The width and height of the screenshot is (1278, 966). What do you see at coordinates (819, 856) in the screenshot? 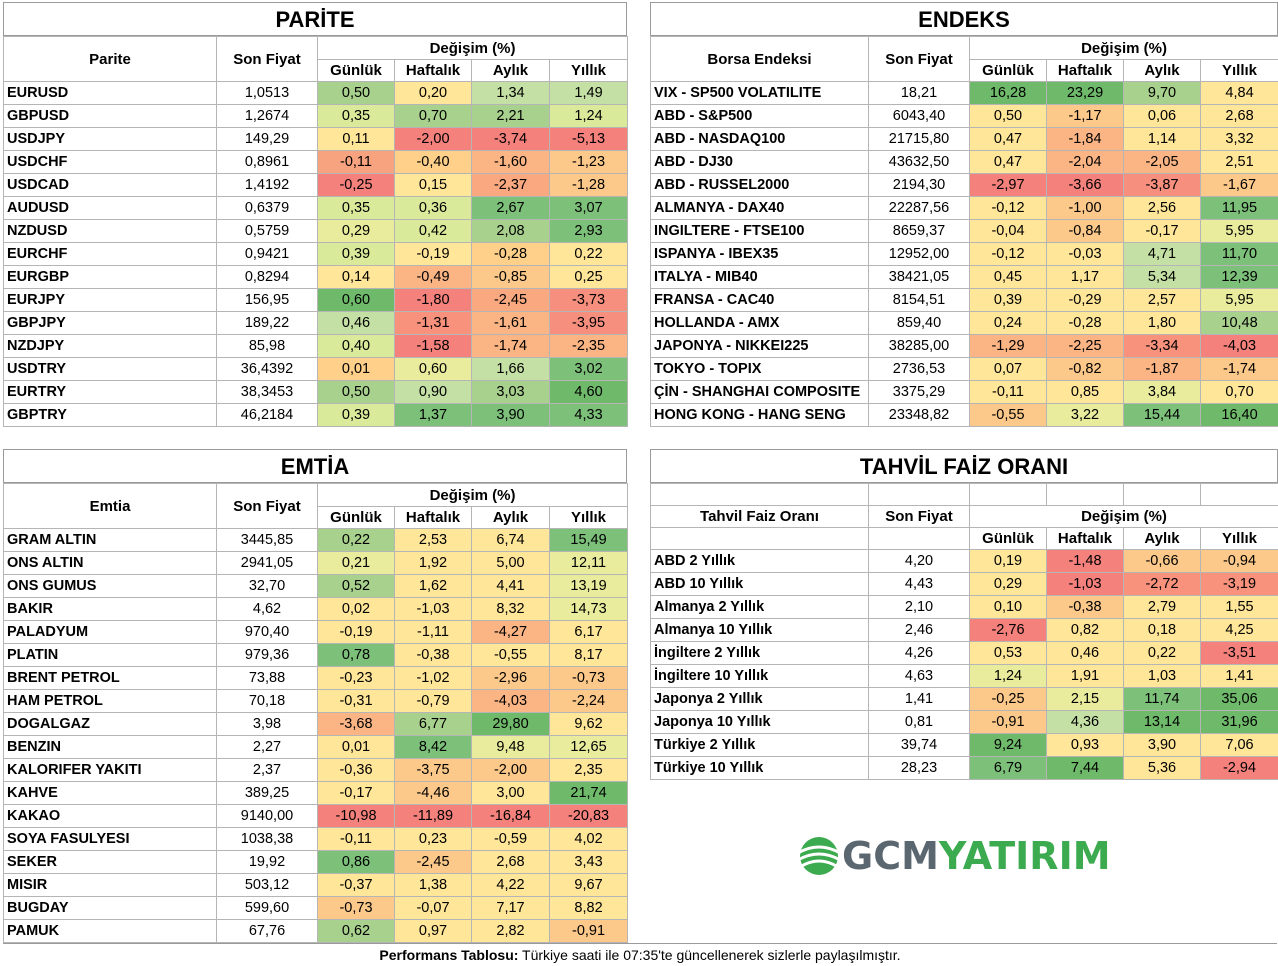
I see `logo-swoosh-icon` at bounding box center [819, 856].